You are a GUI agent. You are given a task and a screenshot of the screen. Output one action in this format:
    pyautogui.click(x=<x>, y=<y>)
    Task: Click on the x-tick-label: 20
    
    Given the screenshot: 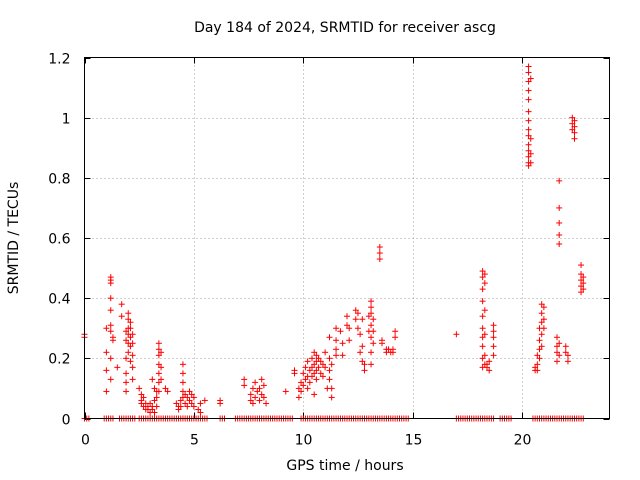 What is the action you would take?
    pyautogui.click(x=523, y=441)
    